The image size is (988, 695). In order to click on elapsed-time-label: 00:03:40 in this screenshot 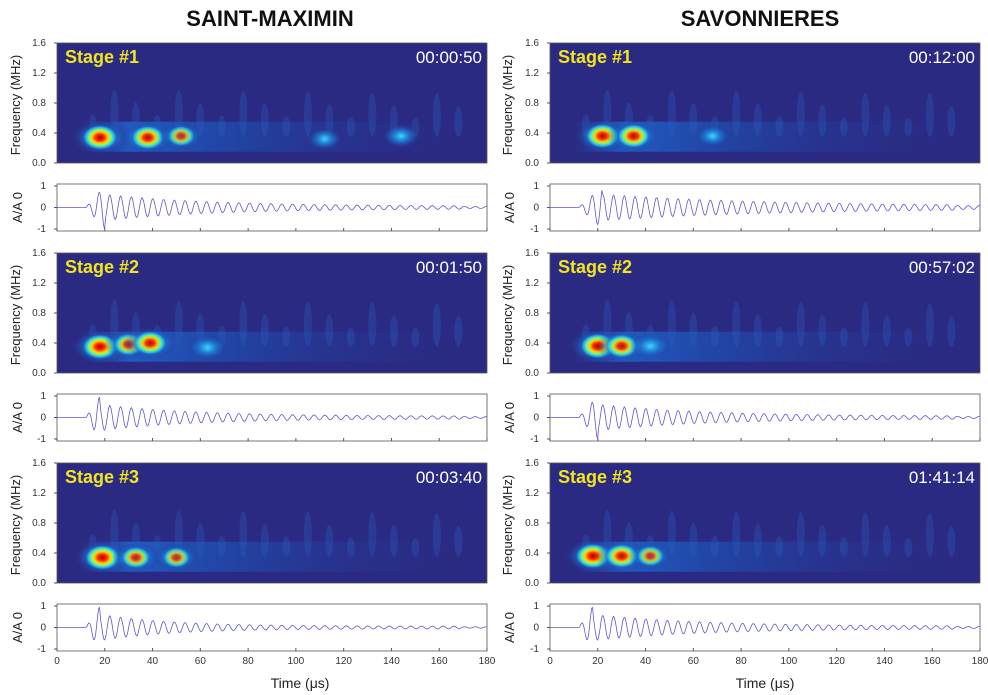, I will do `click(449, 477)`.